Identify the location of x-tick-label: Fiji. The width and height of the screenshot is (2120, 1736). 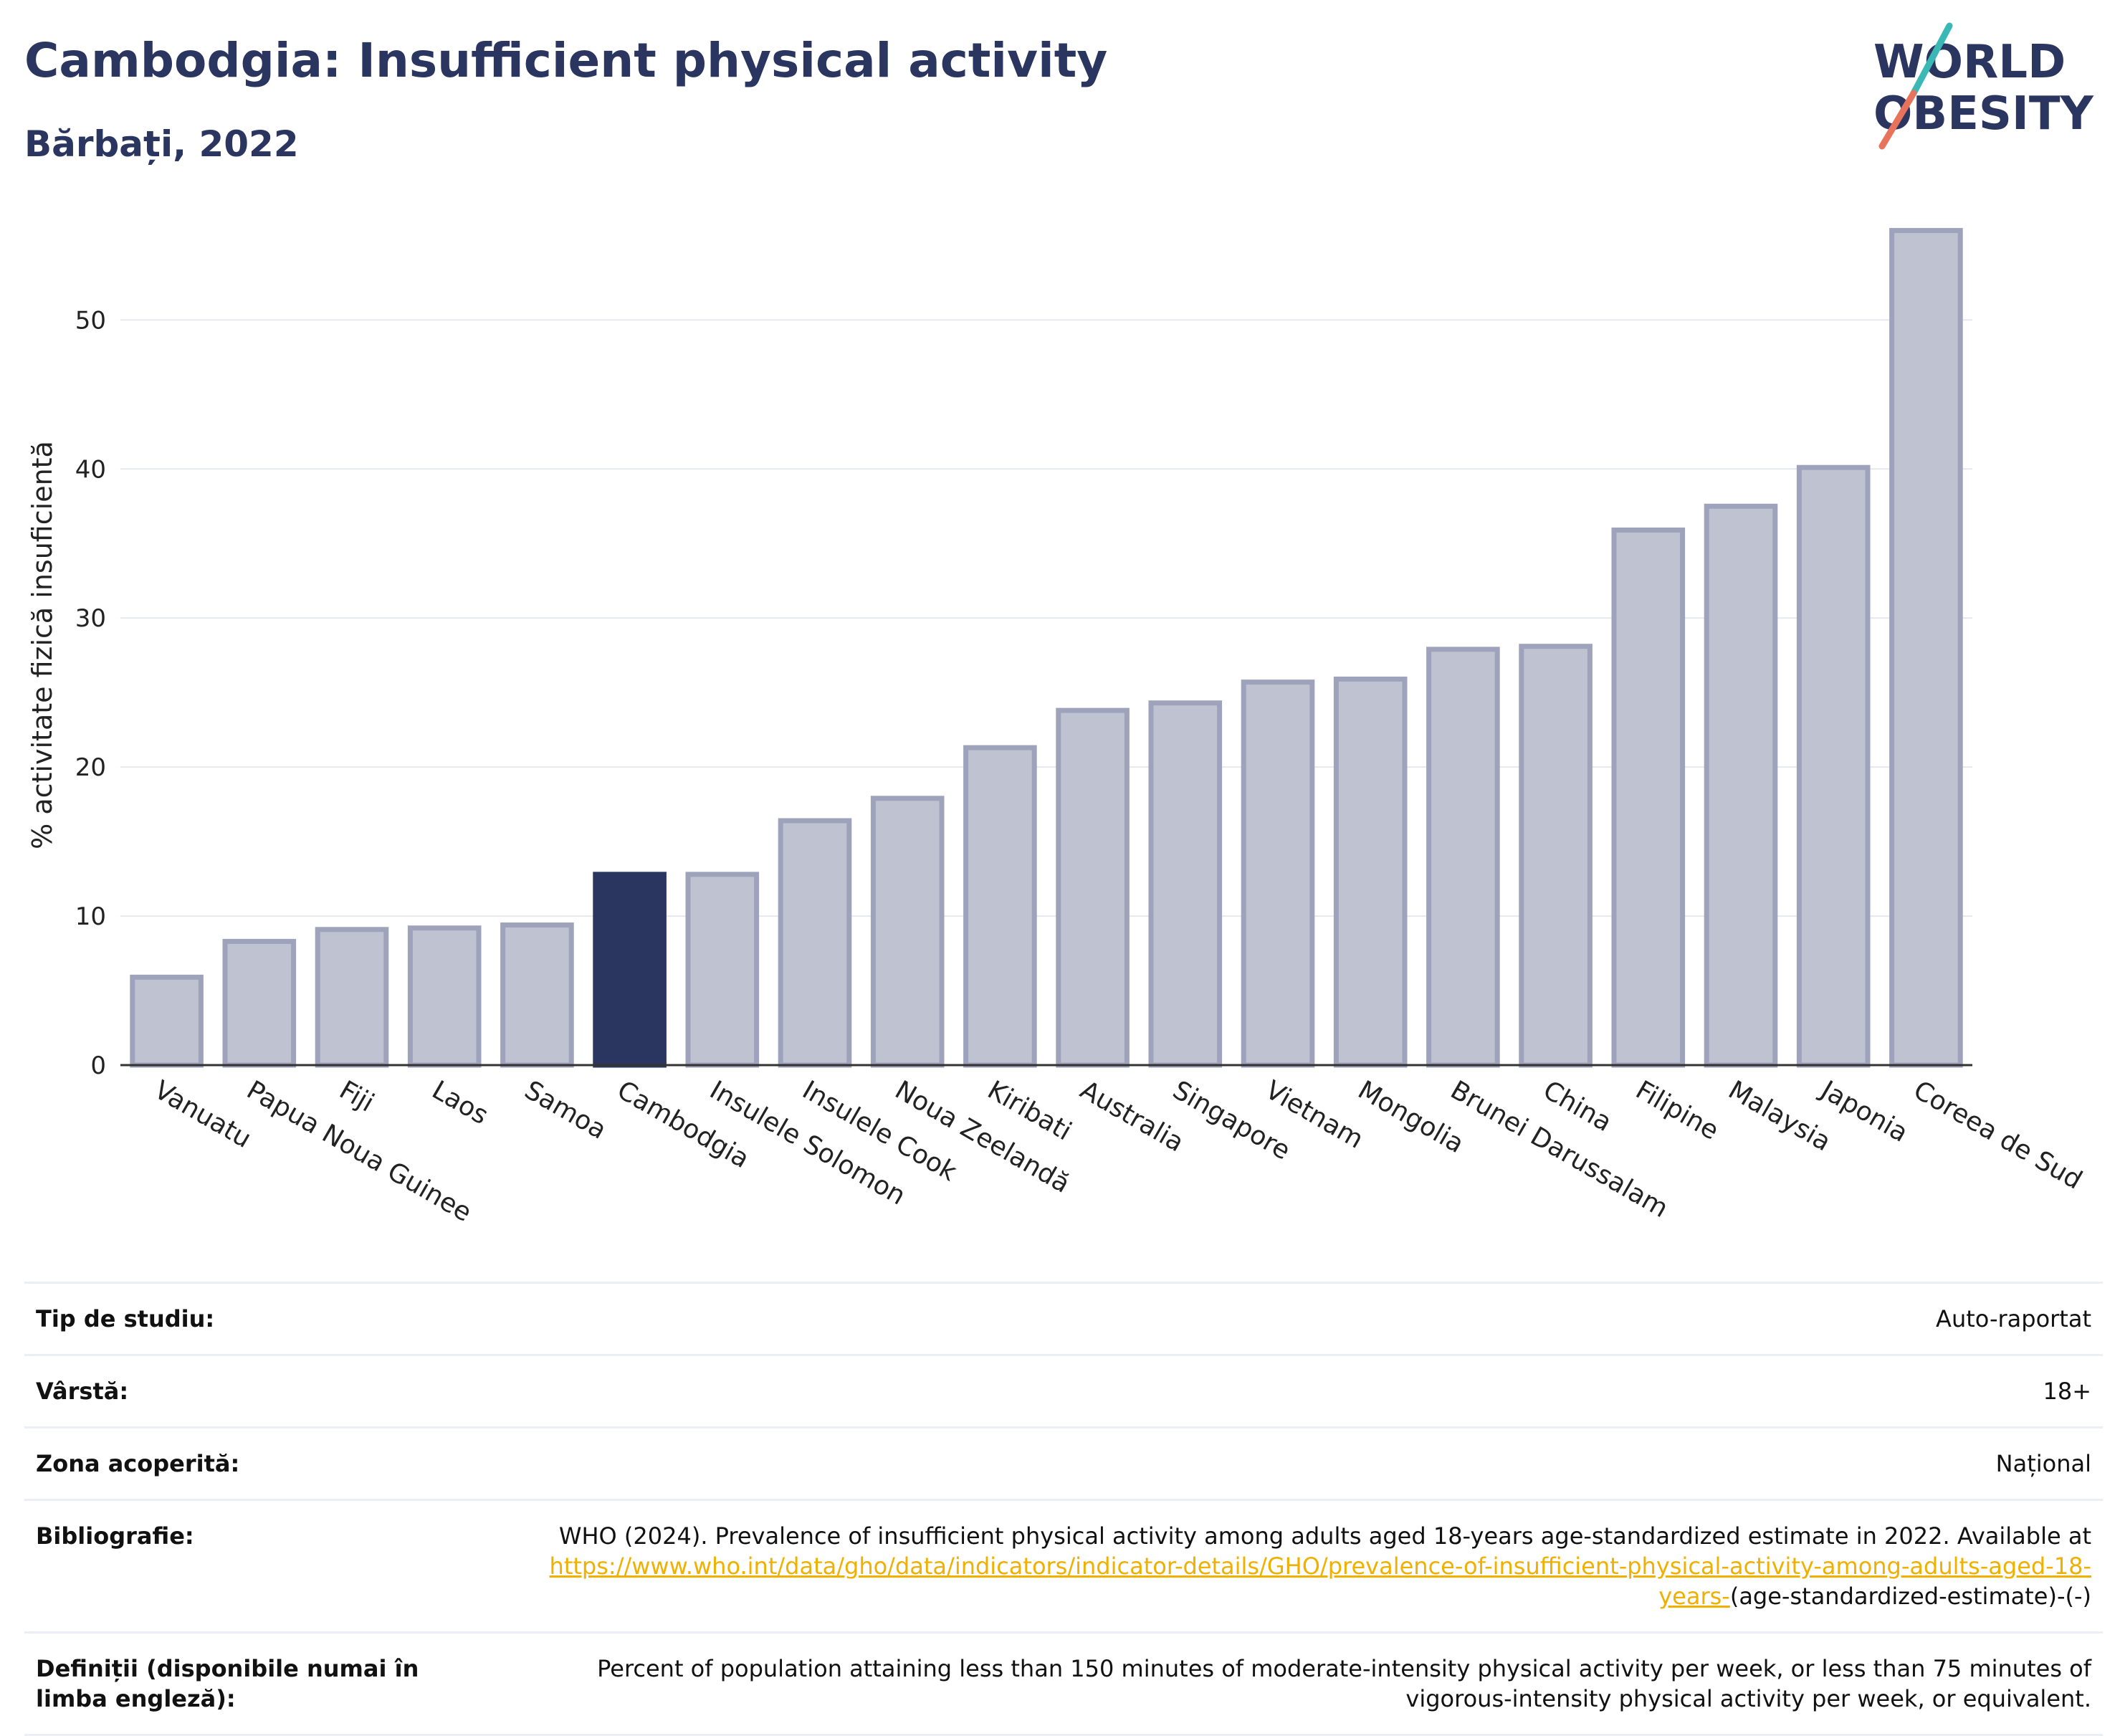
(357, 1096).